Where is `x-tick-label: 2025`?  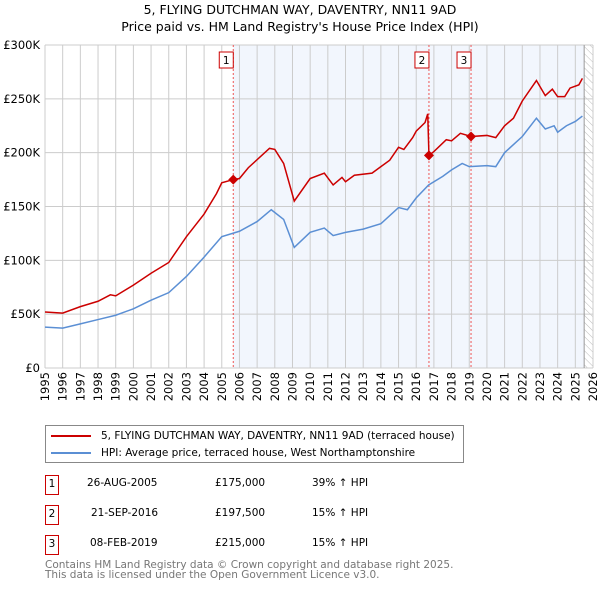
x-tick-label: 2025 is located at coordinates (575, 386).